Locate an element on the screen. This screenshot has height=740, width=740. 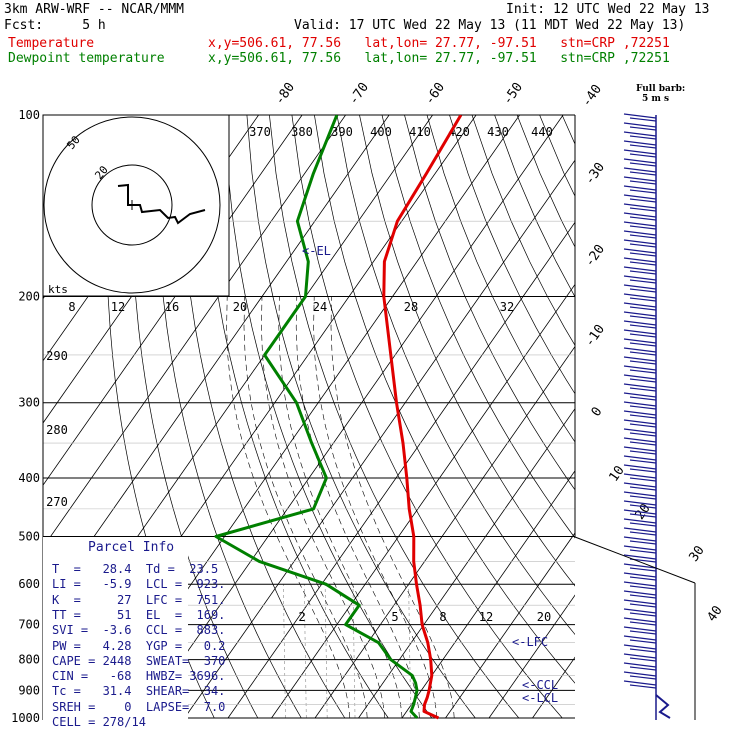
parcel-info-row: CAPE = 2448 SWEAT= 370 is located at coordinates (139, 660).